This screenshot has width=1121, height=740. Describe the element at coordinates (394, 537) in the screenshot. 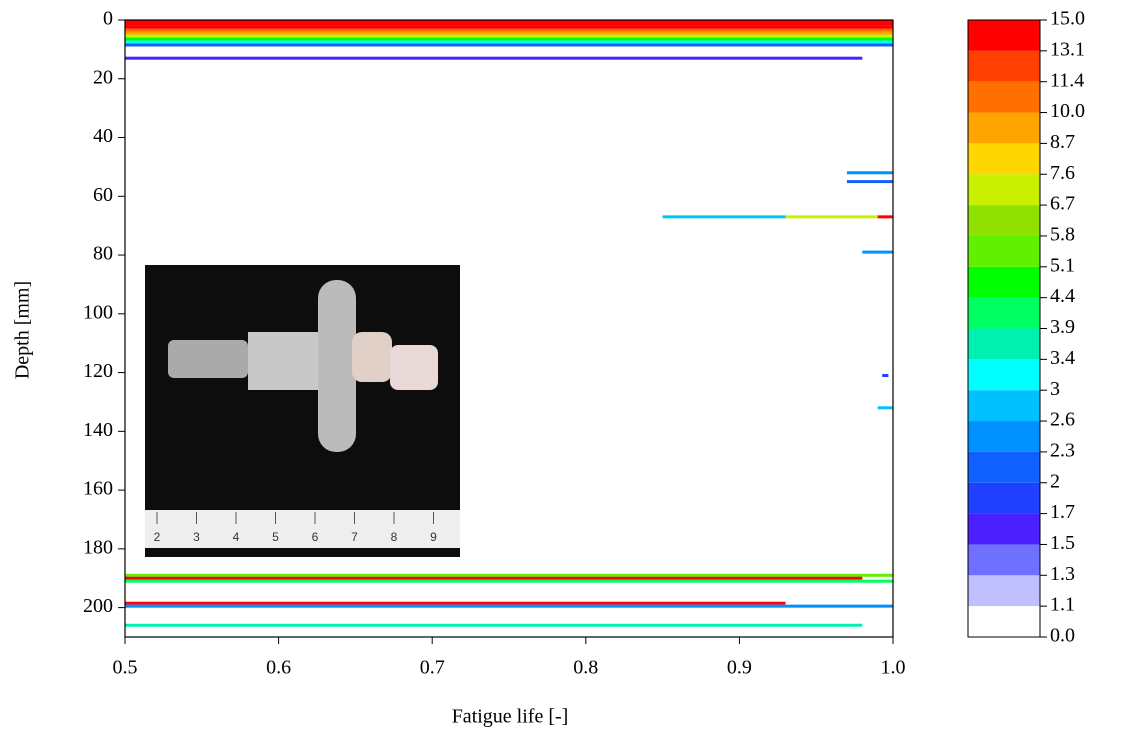

I see `ruler-label: 8` at that location.